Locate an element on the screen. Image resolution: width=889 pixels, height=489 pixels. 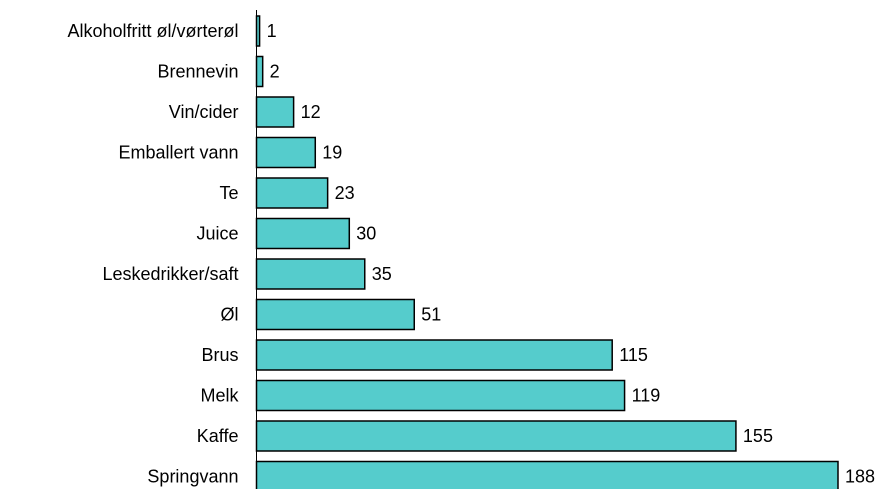
value-label: 155 is located at coordinates (758, 436).